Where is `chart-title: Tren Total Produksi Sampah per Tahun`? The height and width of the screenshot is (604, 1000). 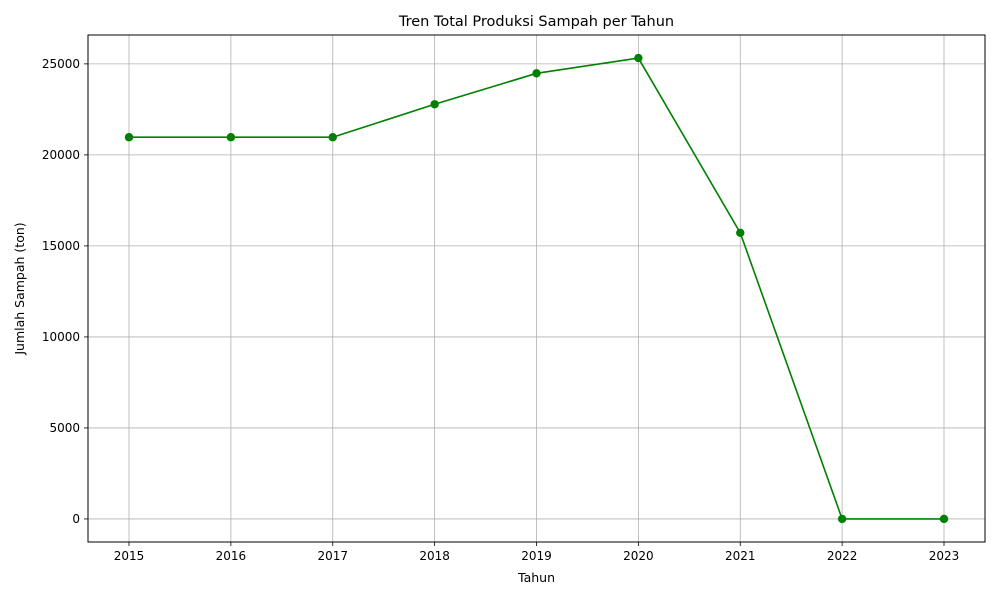
chart-title: Tren Total Produksi Sampah per Tahun is located at coordinates (536, 22).